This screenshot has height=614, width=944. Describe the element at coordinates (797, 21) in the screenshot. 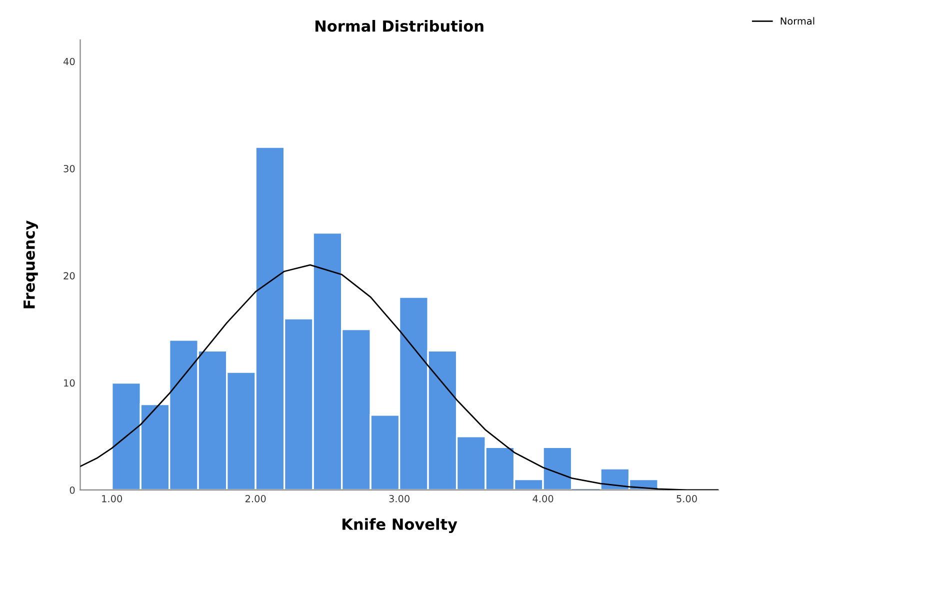

I see `legend-label: Normal` at that location.